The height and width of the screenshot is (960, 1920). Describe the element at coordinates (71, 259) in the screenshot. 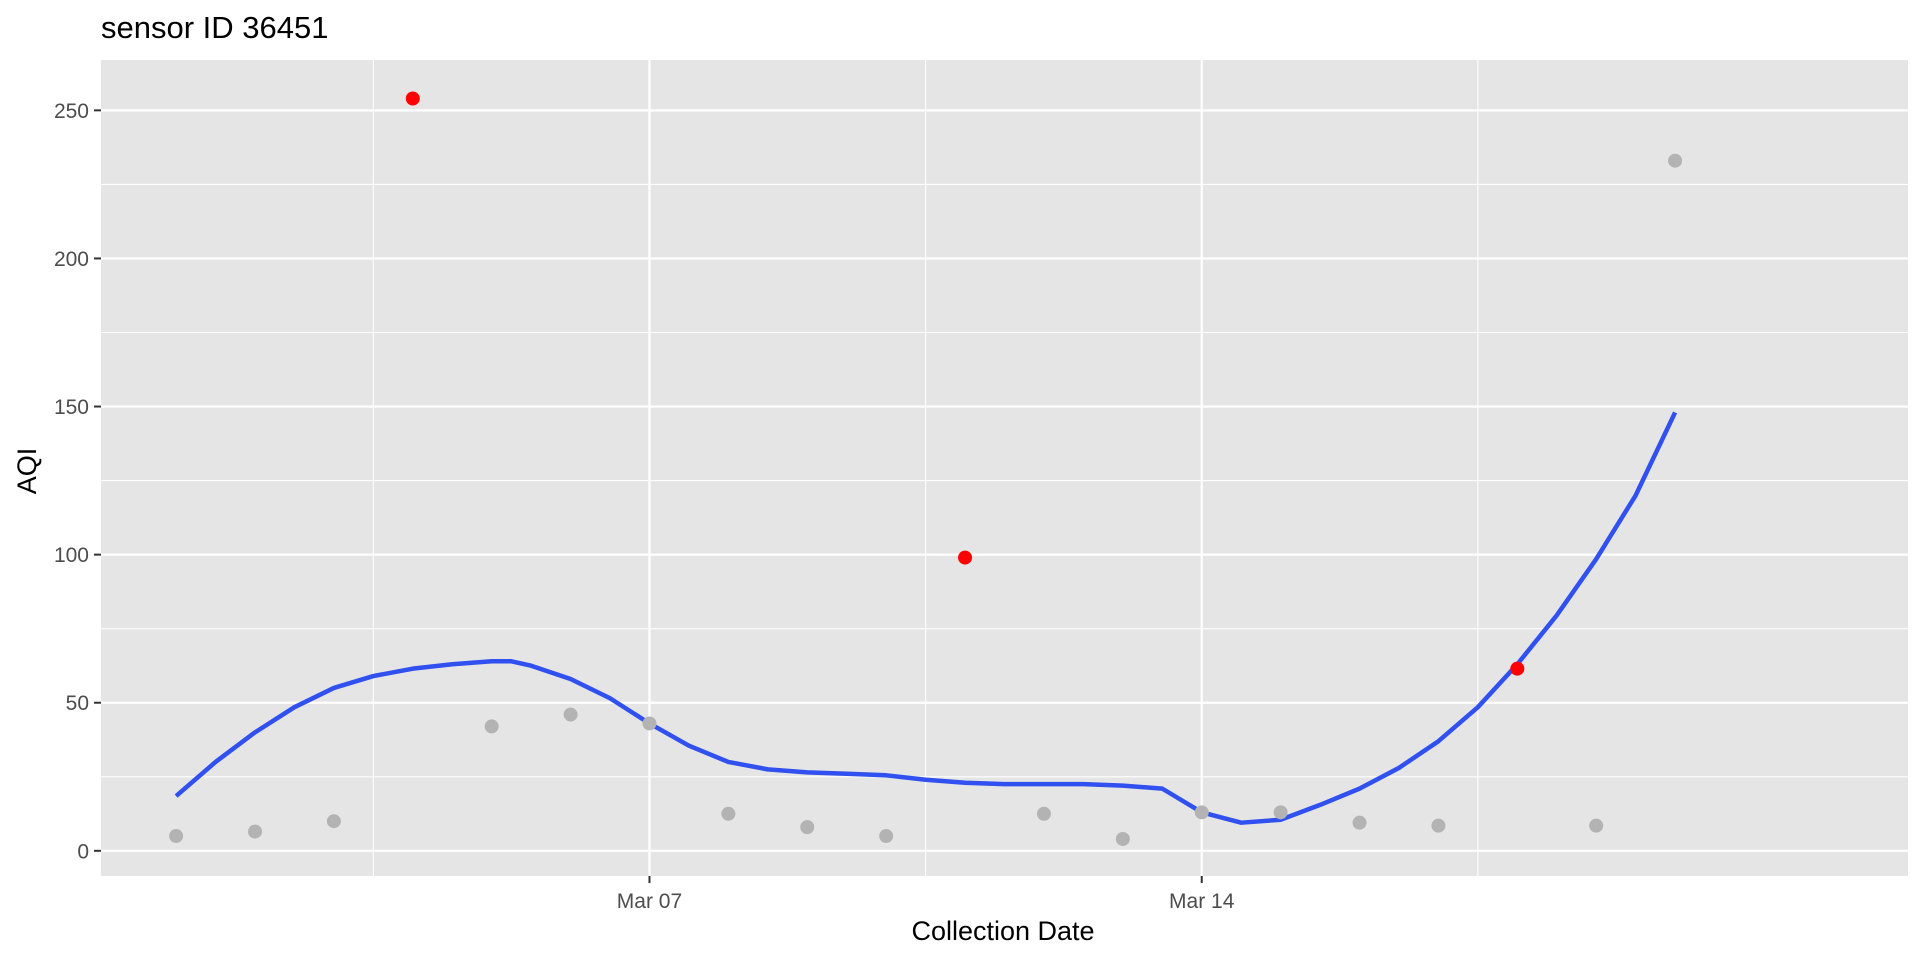

I see `y-tick-label: 200` at that location.